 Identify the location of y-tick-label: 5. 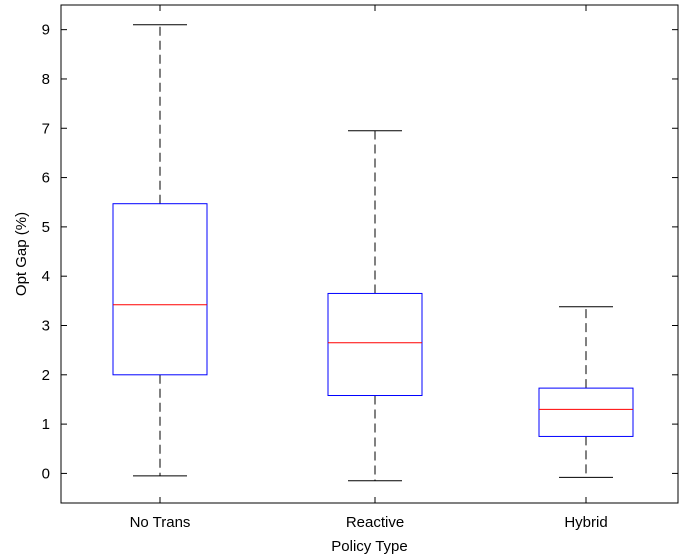
(46, 227).